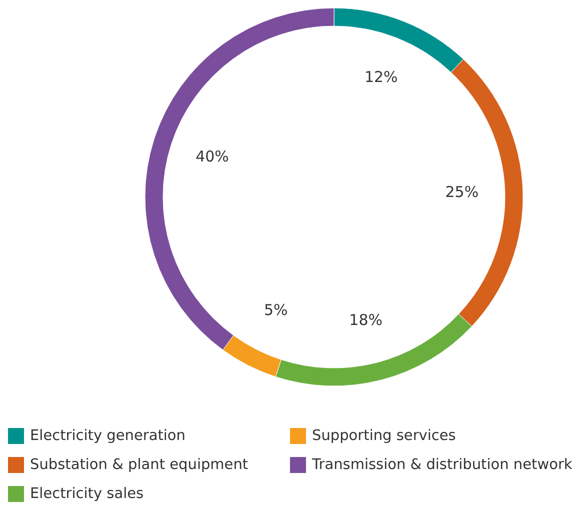 The height and width of the screenshot is (506, 578). What do you see at coordinates (276, 310) in the screenshot?
I see `data-label: 5%` at bounding box center [276, 310].